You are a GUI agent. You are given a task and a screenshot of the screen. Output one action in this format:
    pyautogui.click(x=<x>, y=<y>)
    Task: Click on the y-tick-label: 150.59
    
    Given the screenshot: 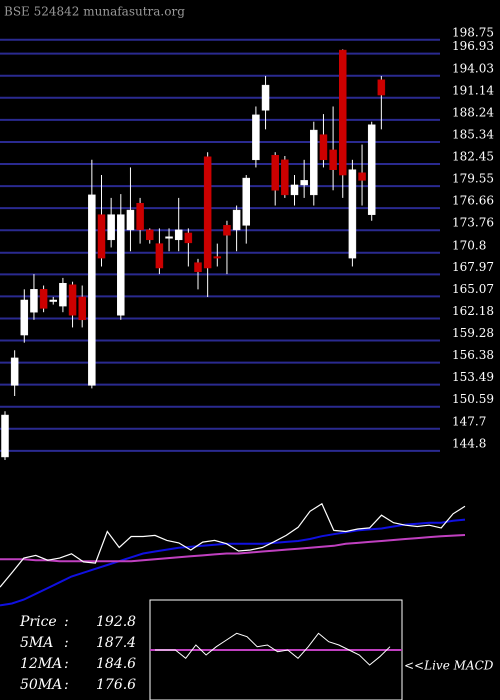 What is the action you would take?
    pyautogui.click(x=473, y=399)
    